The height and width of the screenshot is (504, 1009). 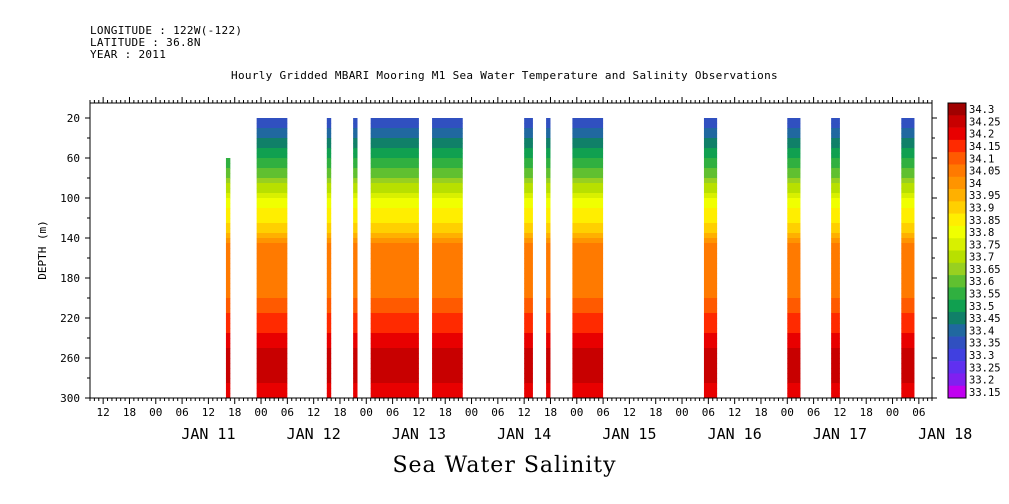 I want to click on colorbar-label: 33.65, so click(x=985, y=270).